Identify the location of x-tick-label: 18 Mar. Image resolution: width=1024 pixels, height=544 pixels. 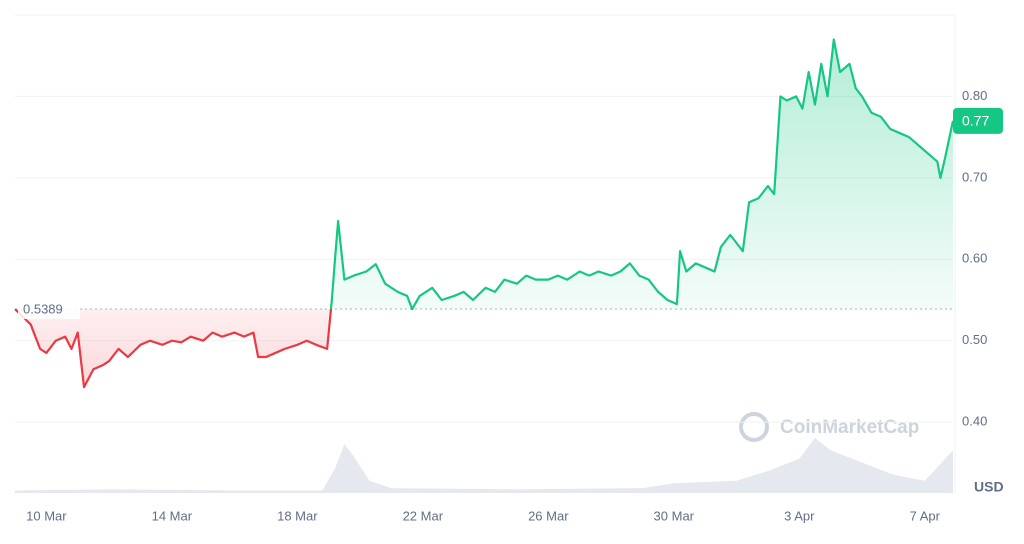
(297, 515).